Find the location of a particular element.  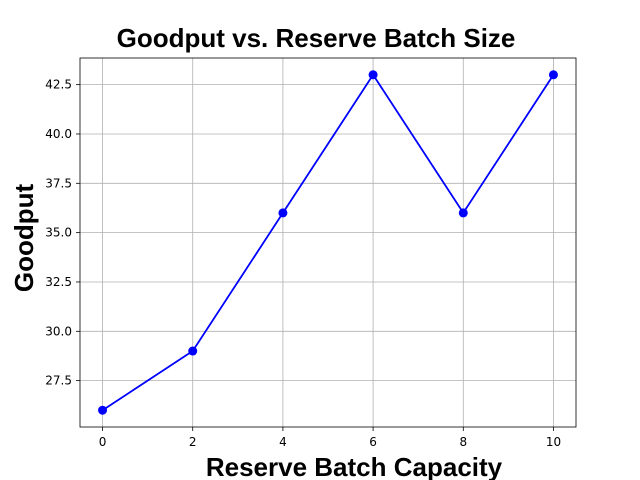

y-tick-label: 35.0 is located at coordinates (58, 233).